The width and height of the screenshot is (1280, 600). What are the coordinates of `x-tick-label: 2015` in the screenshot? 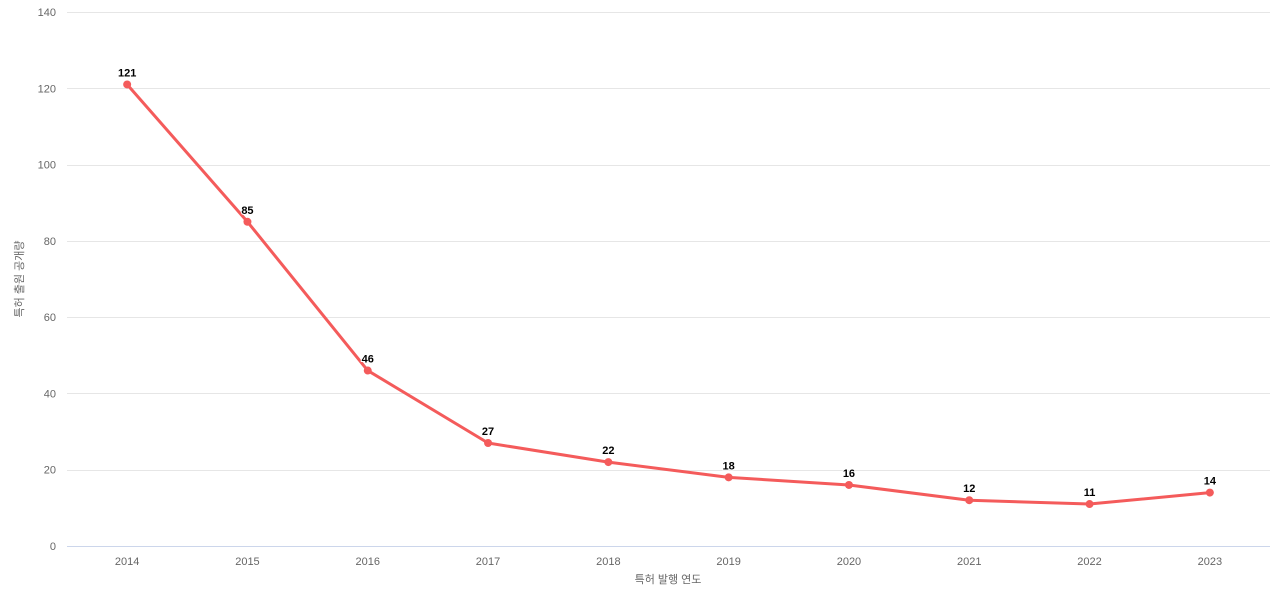 It's located at (247, 562).